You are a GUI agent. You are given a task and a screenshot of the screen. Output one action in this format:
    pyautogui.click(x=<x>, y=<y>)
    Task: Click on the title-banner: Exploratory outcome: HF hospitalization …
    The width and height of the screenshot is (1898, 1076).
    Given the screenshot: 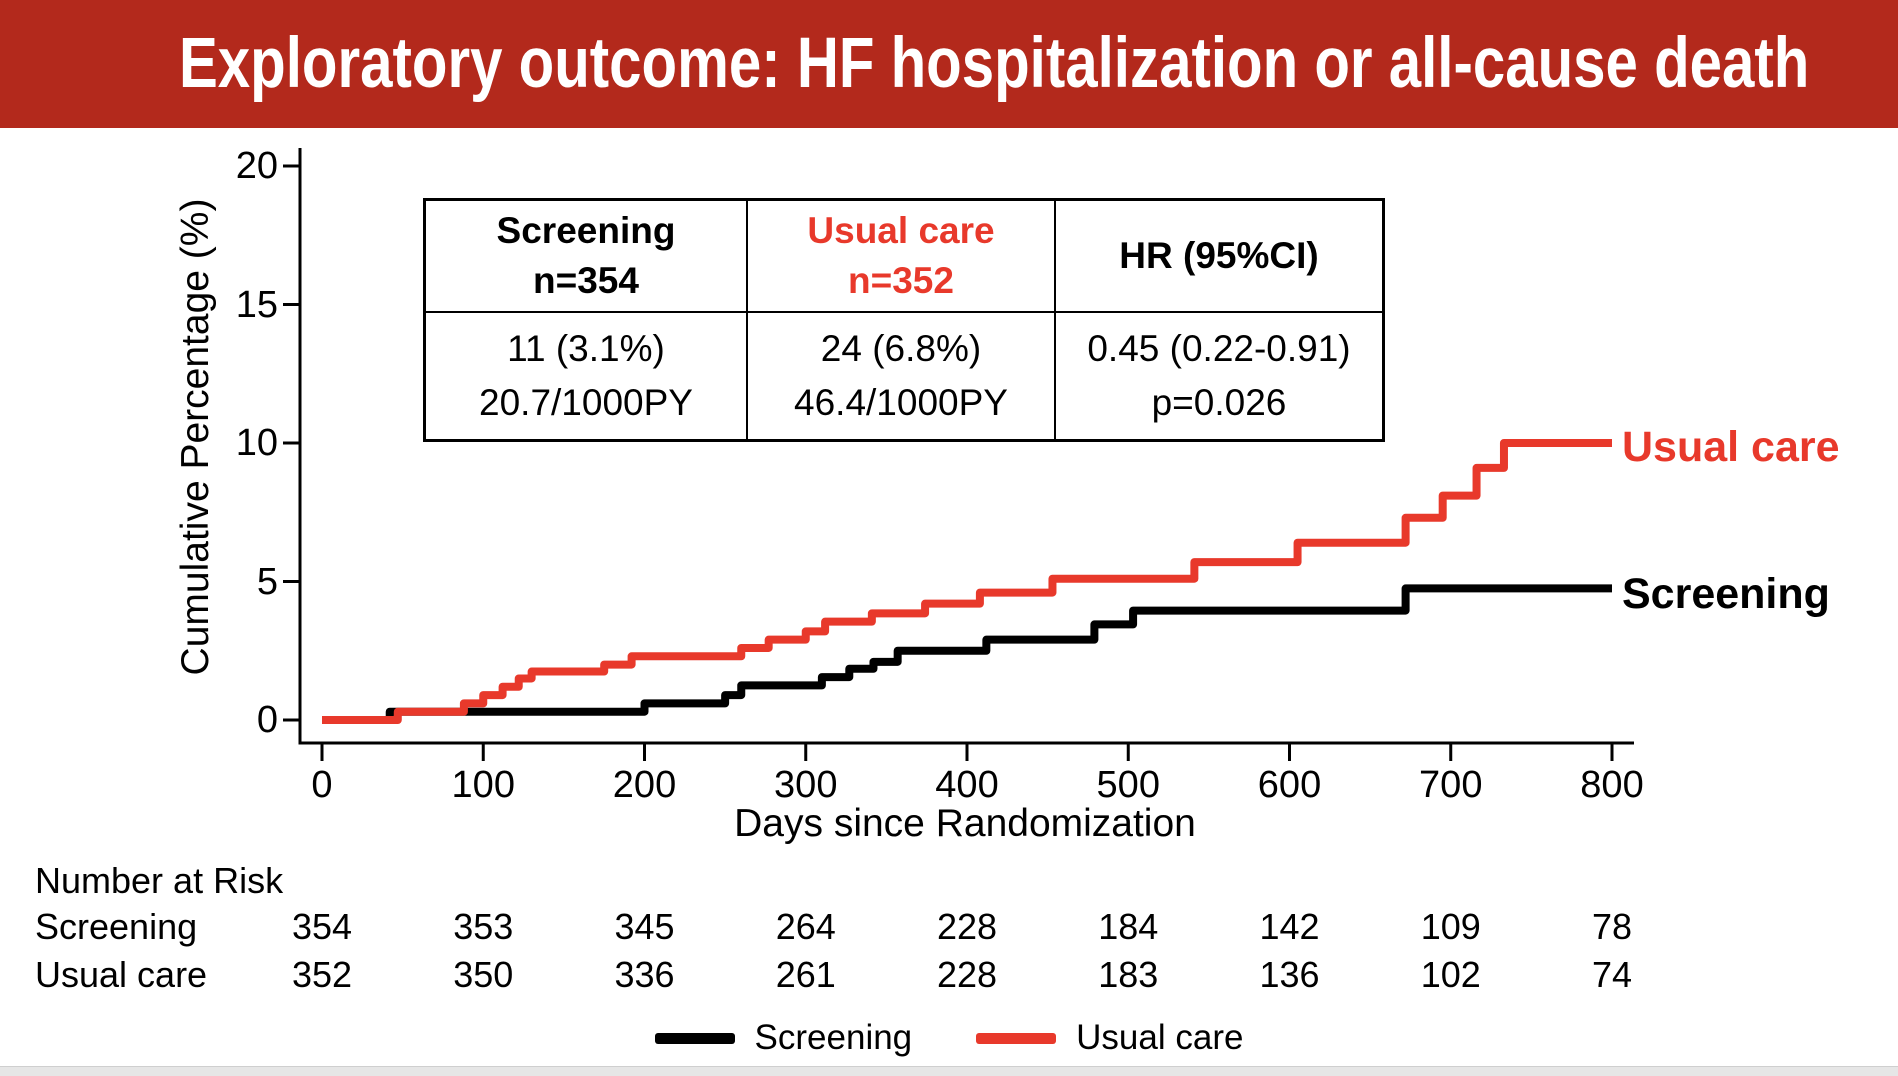 What is the action you would take?
    pyautogui.click(x=949, y=64)
    